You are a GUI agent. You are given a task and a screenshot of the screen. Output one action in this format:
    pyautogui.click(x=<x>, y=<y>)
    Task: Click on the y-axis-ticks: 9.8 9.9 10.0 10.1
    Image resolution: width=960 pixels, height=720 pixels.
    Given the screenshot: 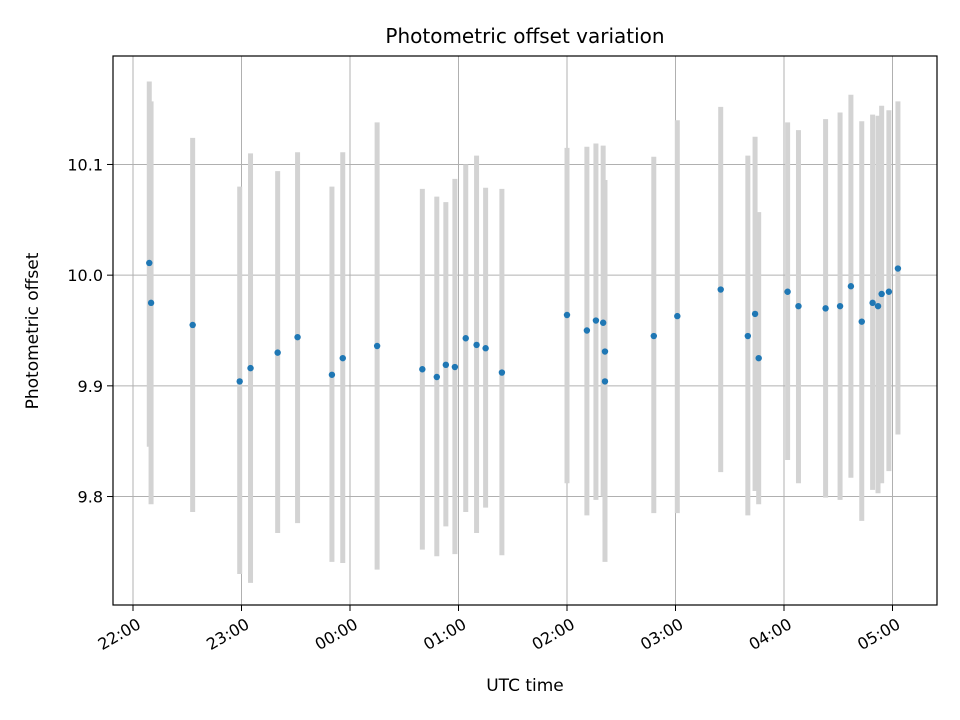 What is the action you would take?
    pyautogui.click(x=90, y=331)
    